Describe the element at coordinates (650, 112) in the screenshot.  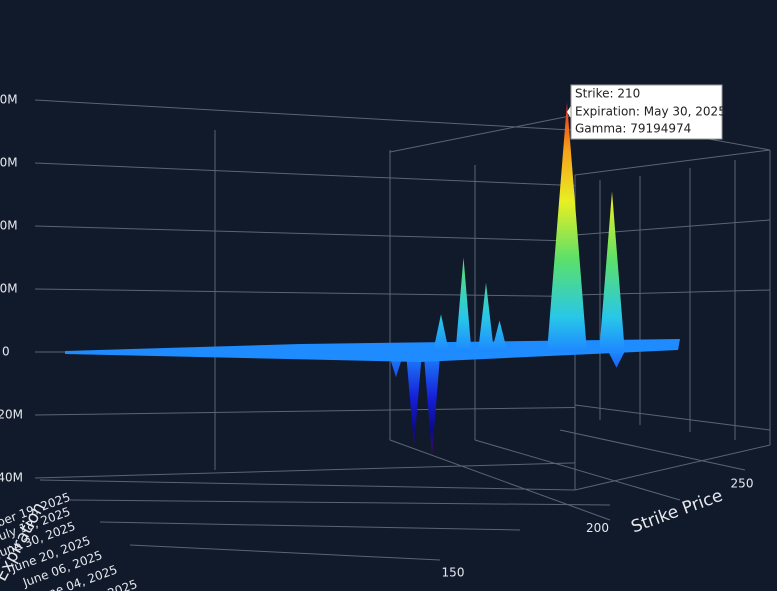
I see `tooltip-line: Expiration: May 30, 2025` at that location.